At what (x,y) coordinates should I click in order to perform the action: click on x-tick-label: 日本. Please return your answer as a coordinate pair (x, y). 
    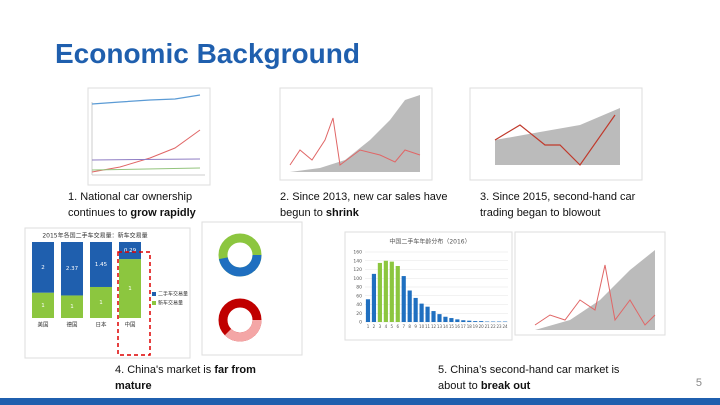
    Looking at the image, I should click on (101, 325).